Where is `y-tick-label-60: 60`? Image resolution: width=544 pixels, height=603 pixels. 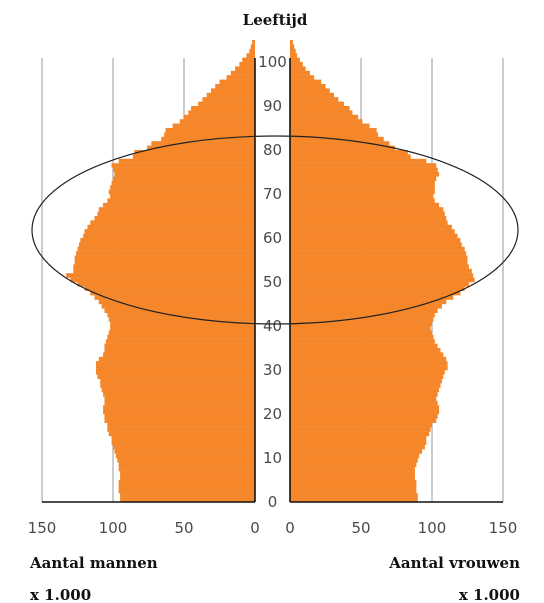 y-tick-label-60: 60 is located at coordinates (272, 238).